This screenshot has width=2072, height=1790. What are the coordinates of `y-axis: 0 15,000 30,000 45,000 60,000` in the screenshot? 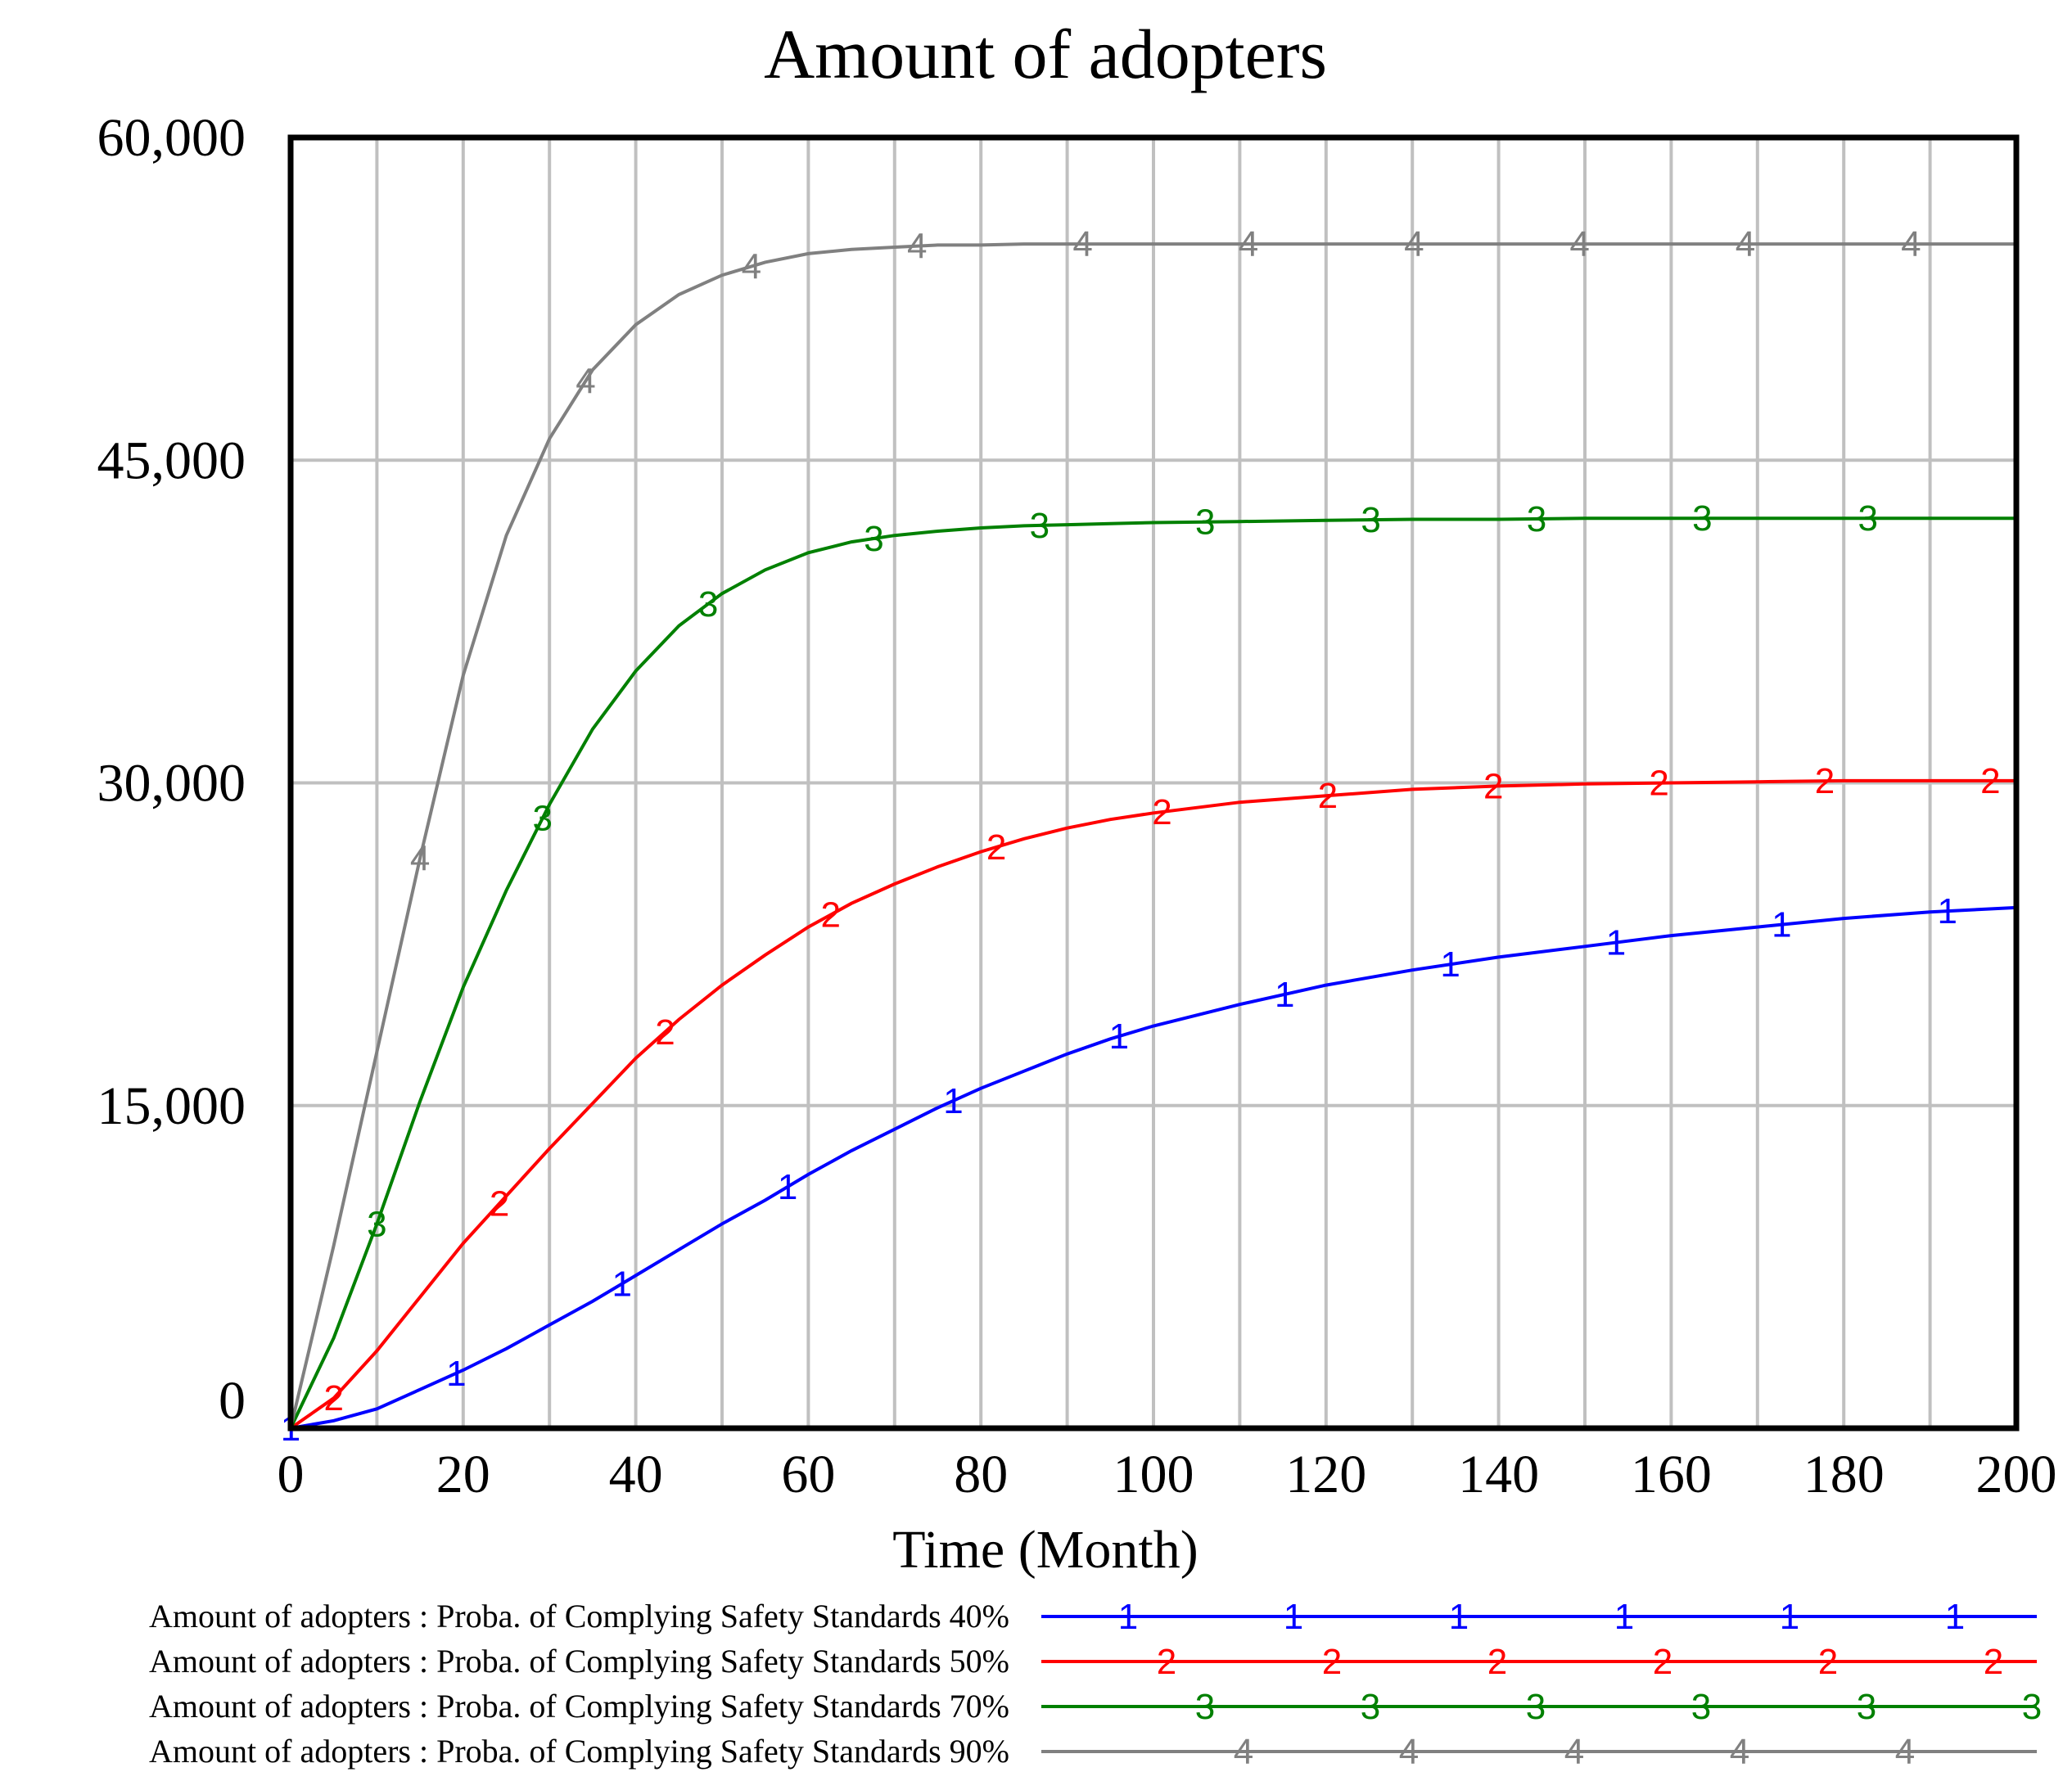 It's located at (171, 769).